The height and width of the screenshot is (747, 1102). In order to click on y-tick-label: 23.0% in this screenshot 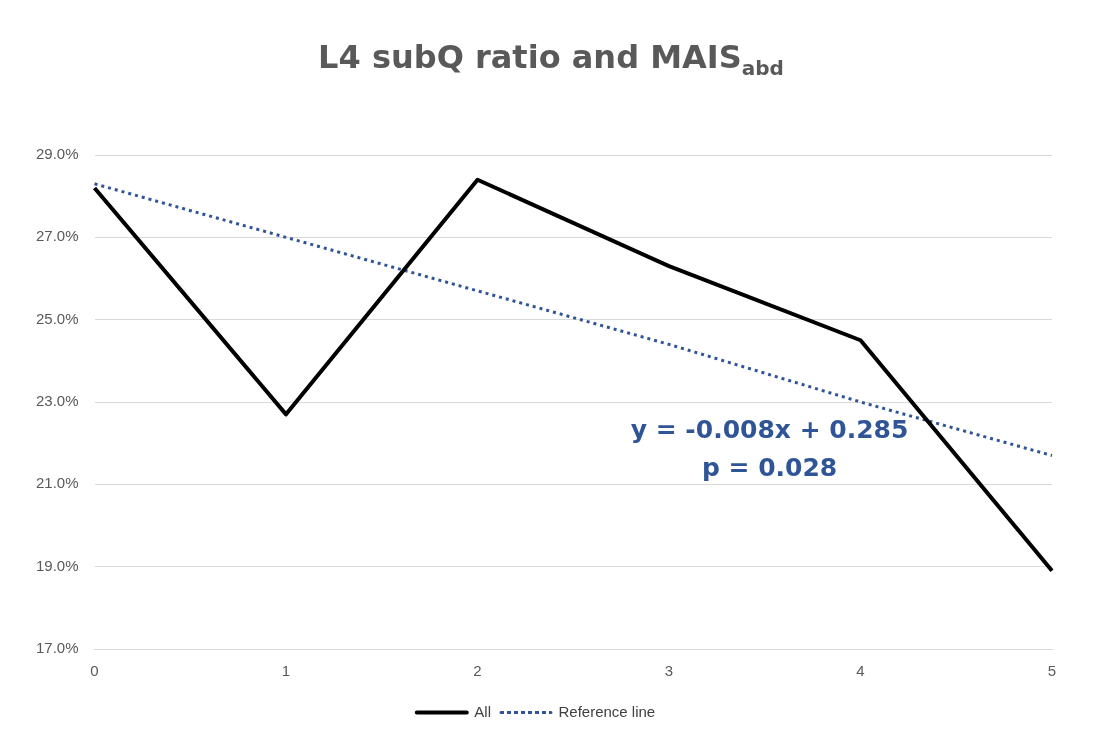, I will do `click(57, 401)`.